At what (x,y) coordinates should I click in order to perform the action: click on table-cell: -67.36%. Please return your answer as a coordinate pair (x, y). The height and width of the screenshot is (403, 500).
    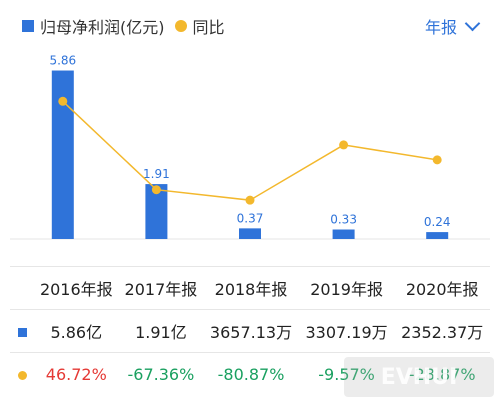
    Looking at the image, I should click on (161, 373).